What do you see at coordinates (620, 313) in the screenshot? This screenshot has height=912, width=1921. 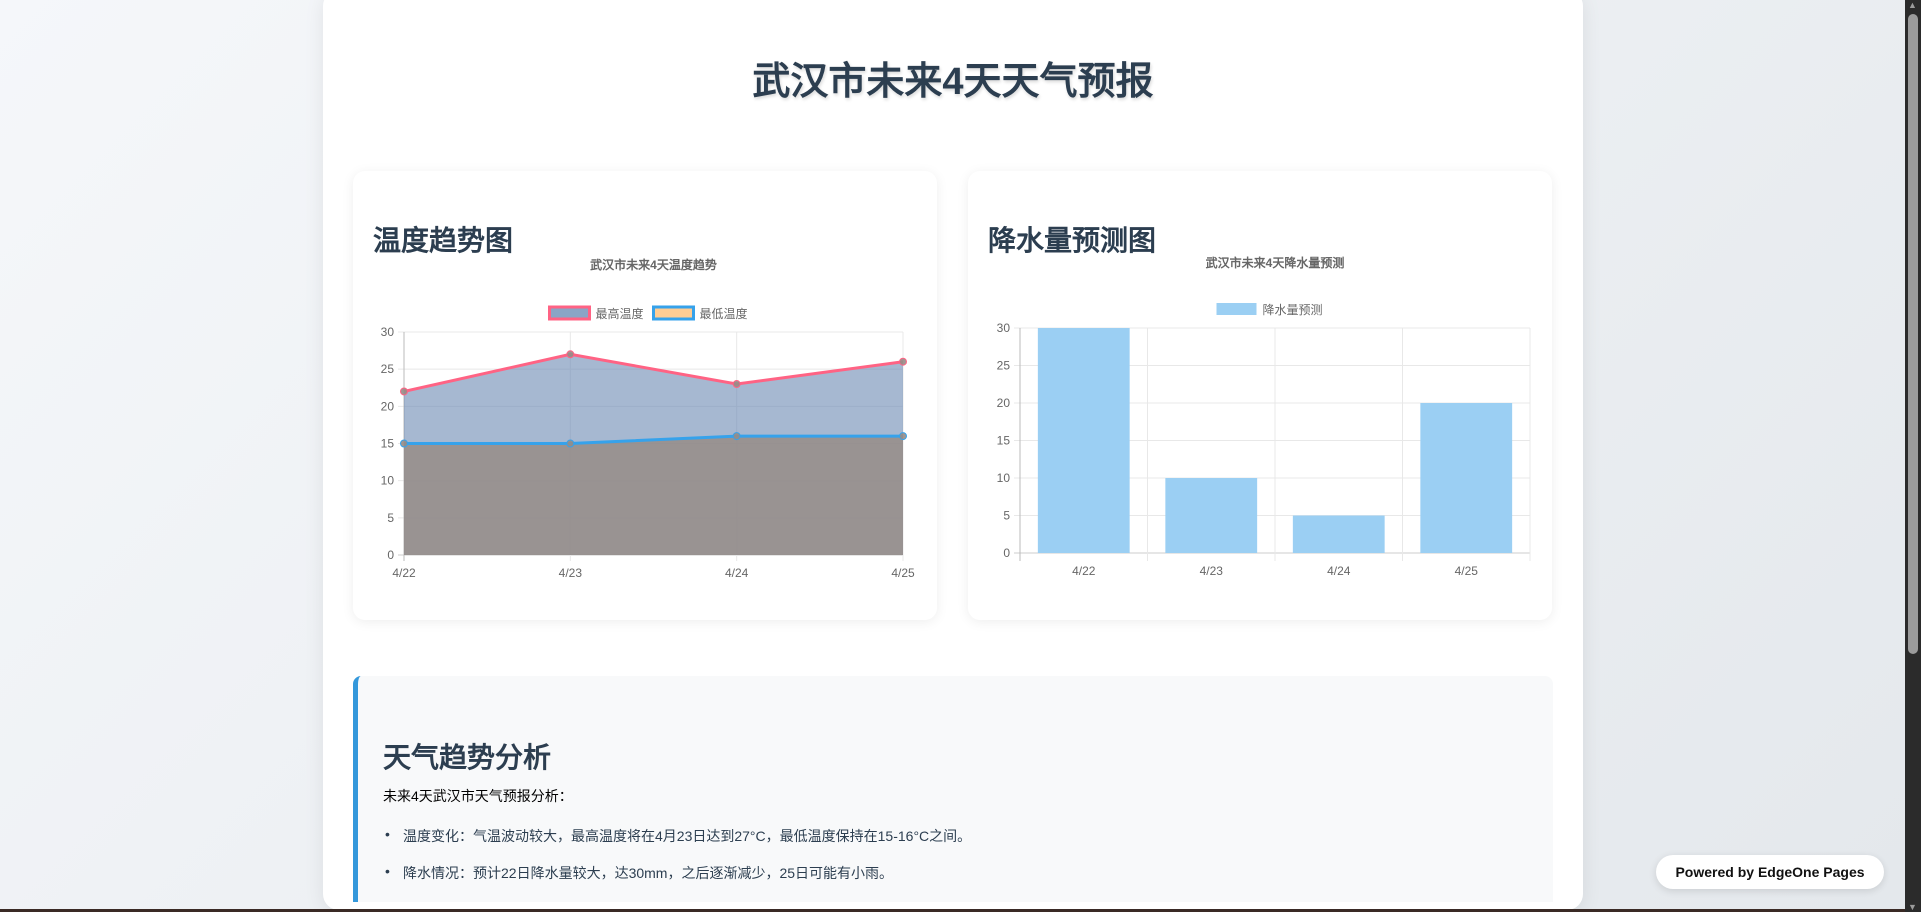 I see `legend-label: 最高温度` at bounding box center [620, 313].